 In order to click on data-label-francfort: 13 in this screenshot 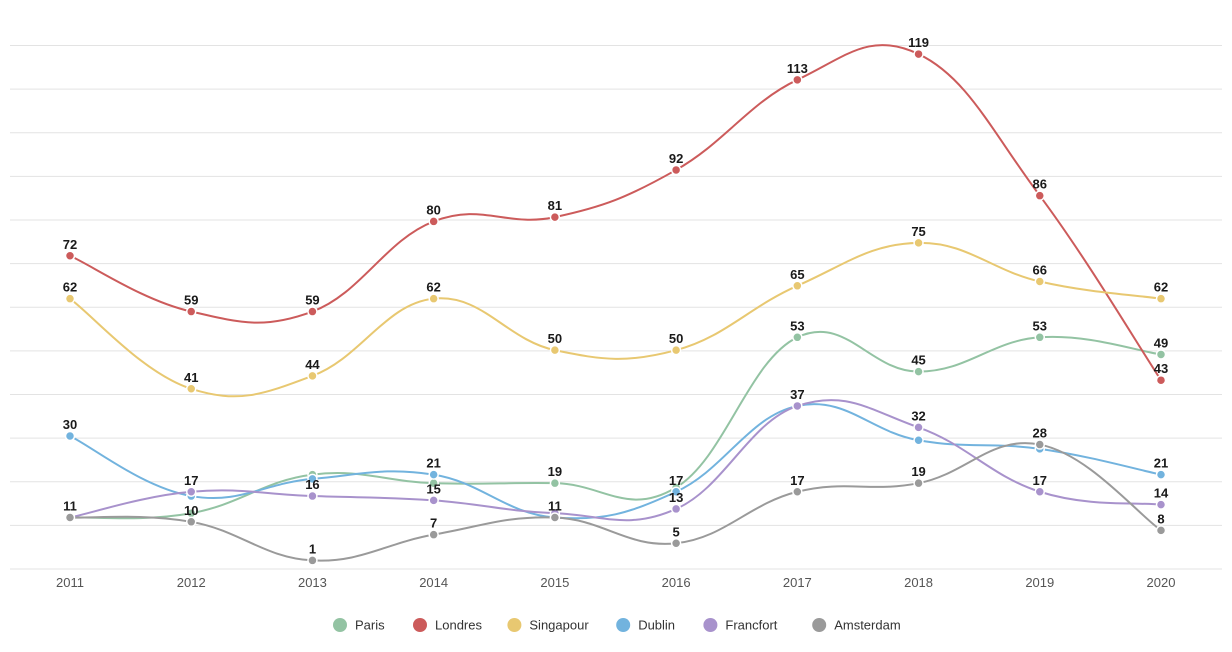, I will do `click(676, 497)`.